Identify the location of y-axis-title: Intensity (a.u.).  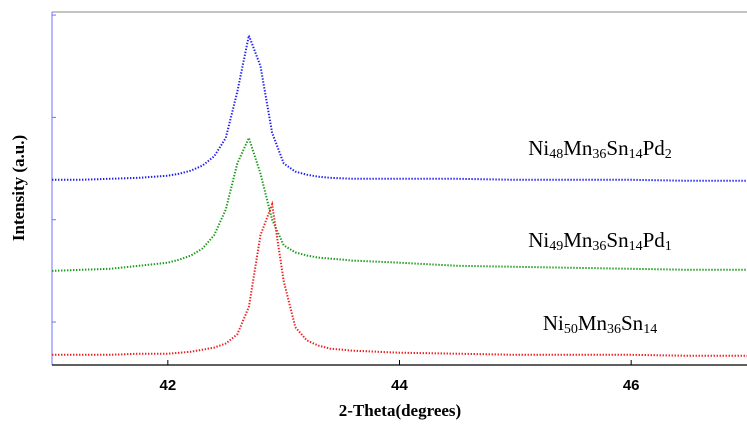
(18, 188).